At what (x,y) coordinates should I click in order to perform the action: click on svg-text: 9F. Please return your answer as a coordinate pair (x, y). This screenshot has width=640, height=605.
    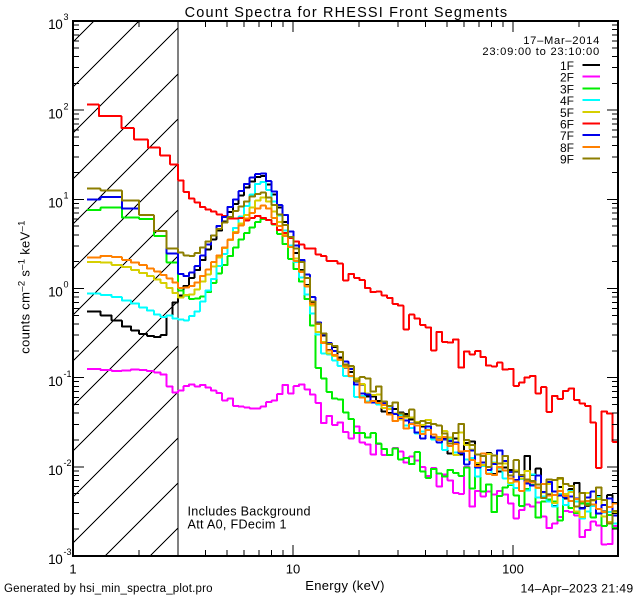
    Looking at the image, I should click on (567, 160).